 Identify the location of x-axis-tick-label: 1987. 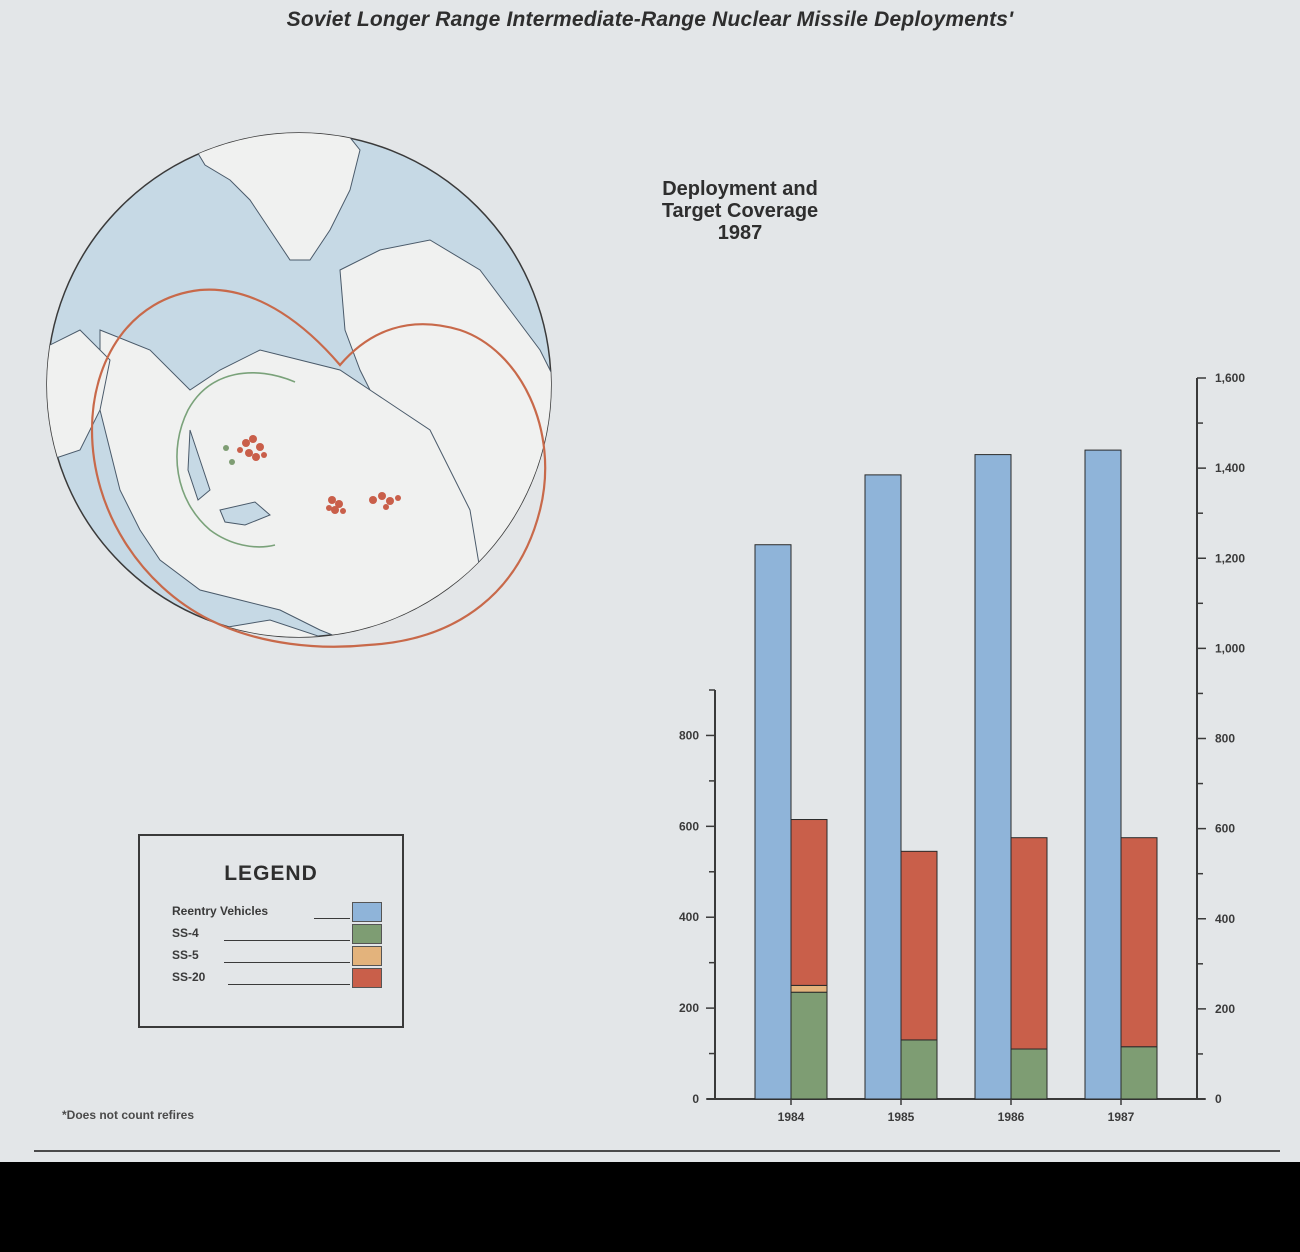
(1121, 1117).